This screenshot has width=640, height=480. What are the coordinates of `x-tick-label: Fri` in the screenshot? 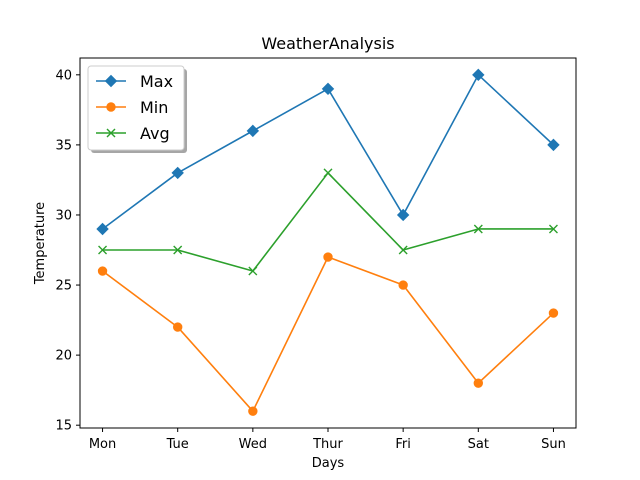 It's located at (403, 444).